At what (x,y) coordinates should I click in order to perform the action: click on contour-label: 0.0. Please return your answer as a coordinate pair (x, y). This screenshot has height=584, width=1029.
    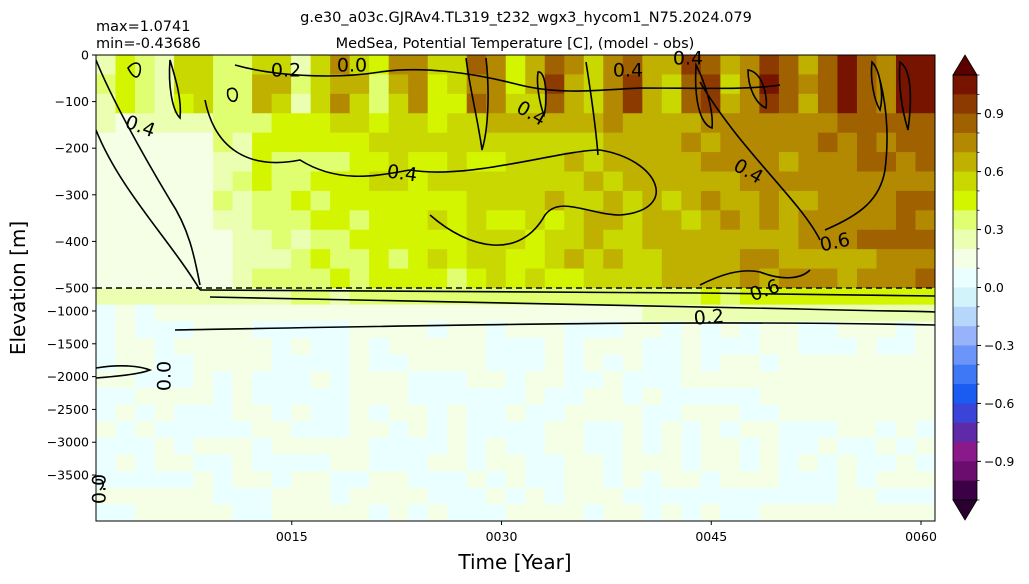
    Looking at the image, I should click on (100, 489).